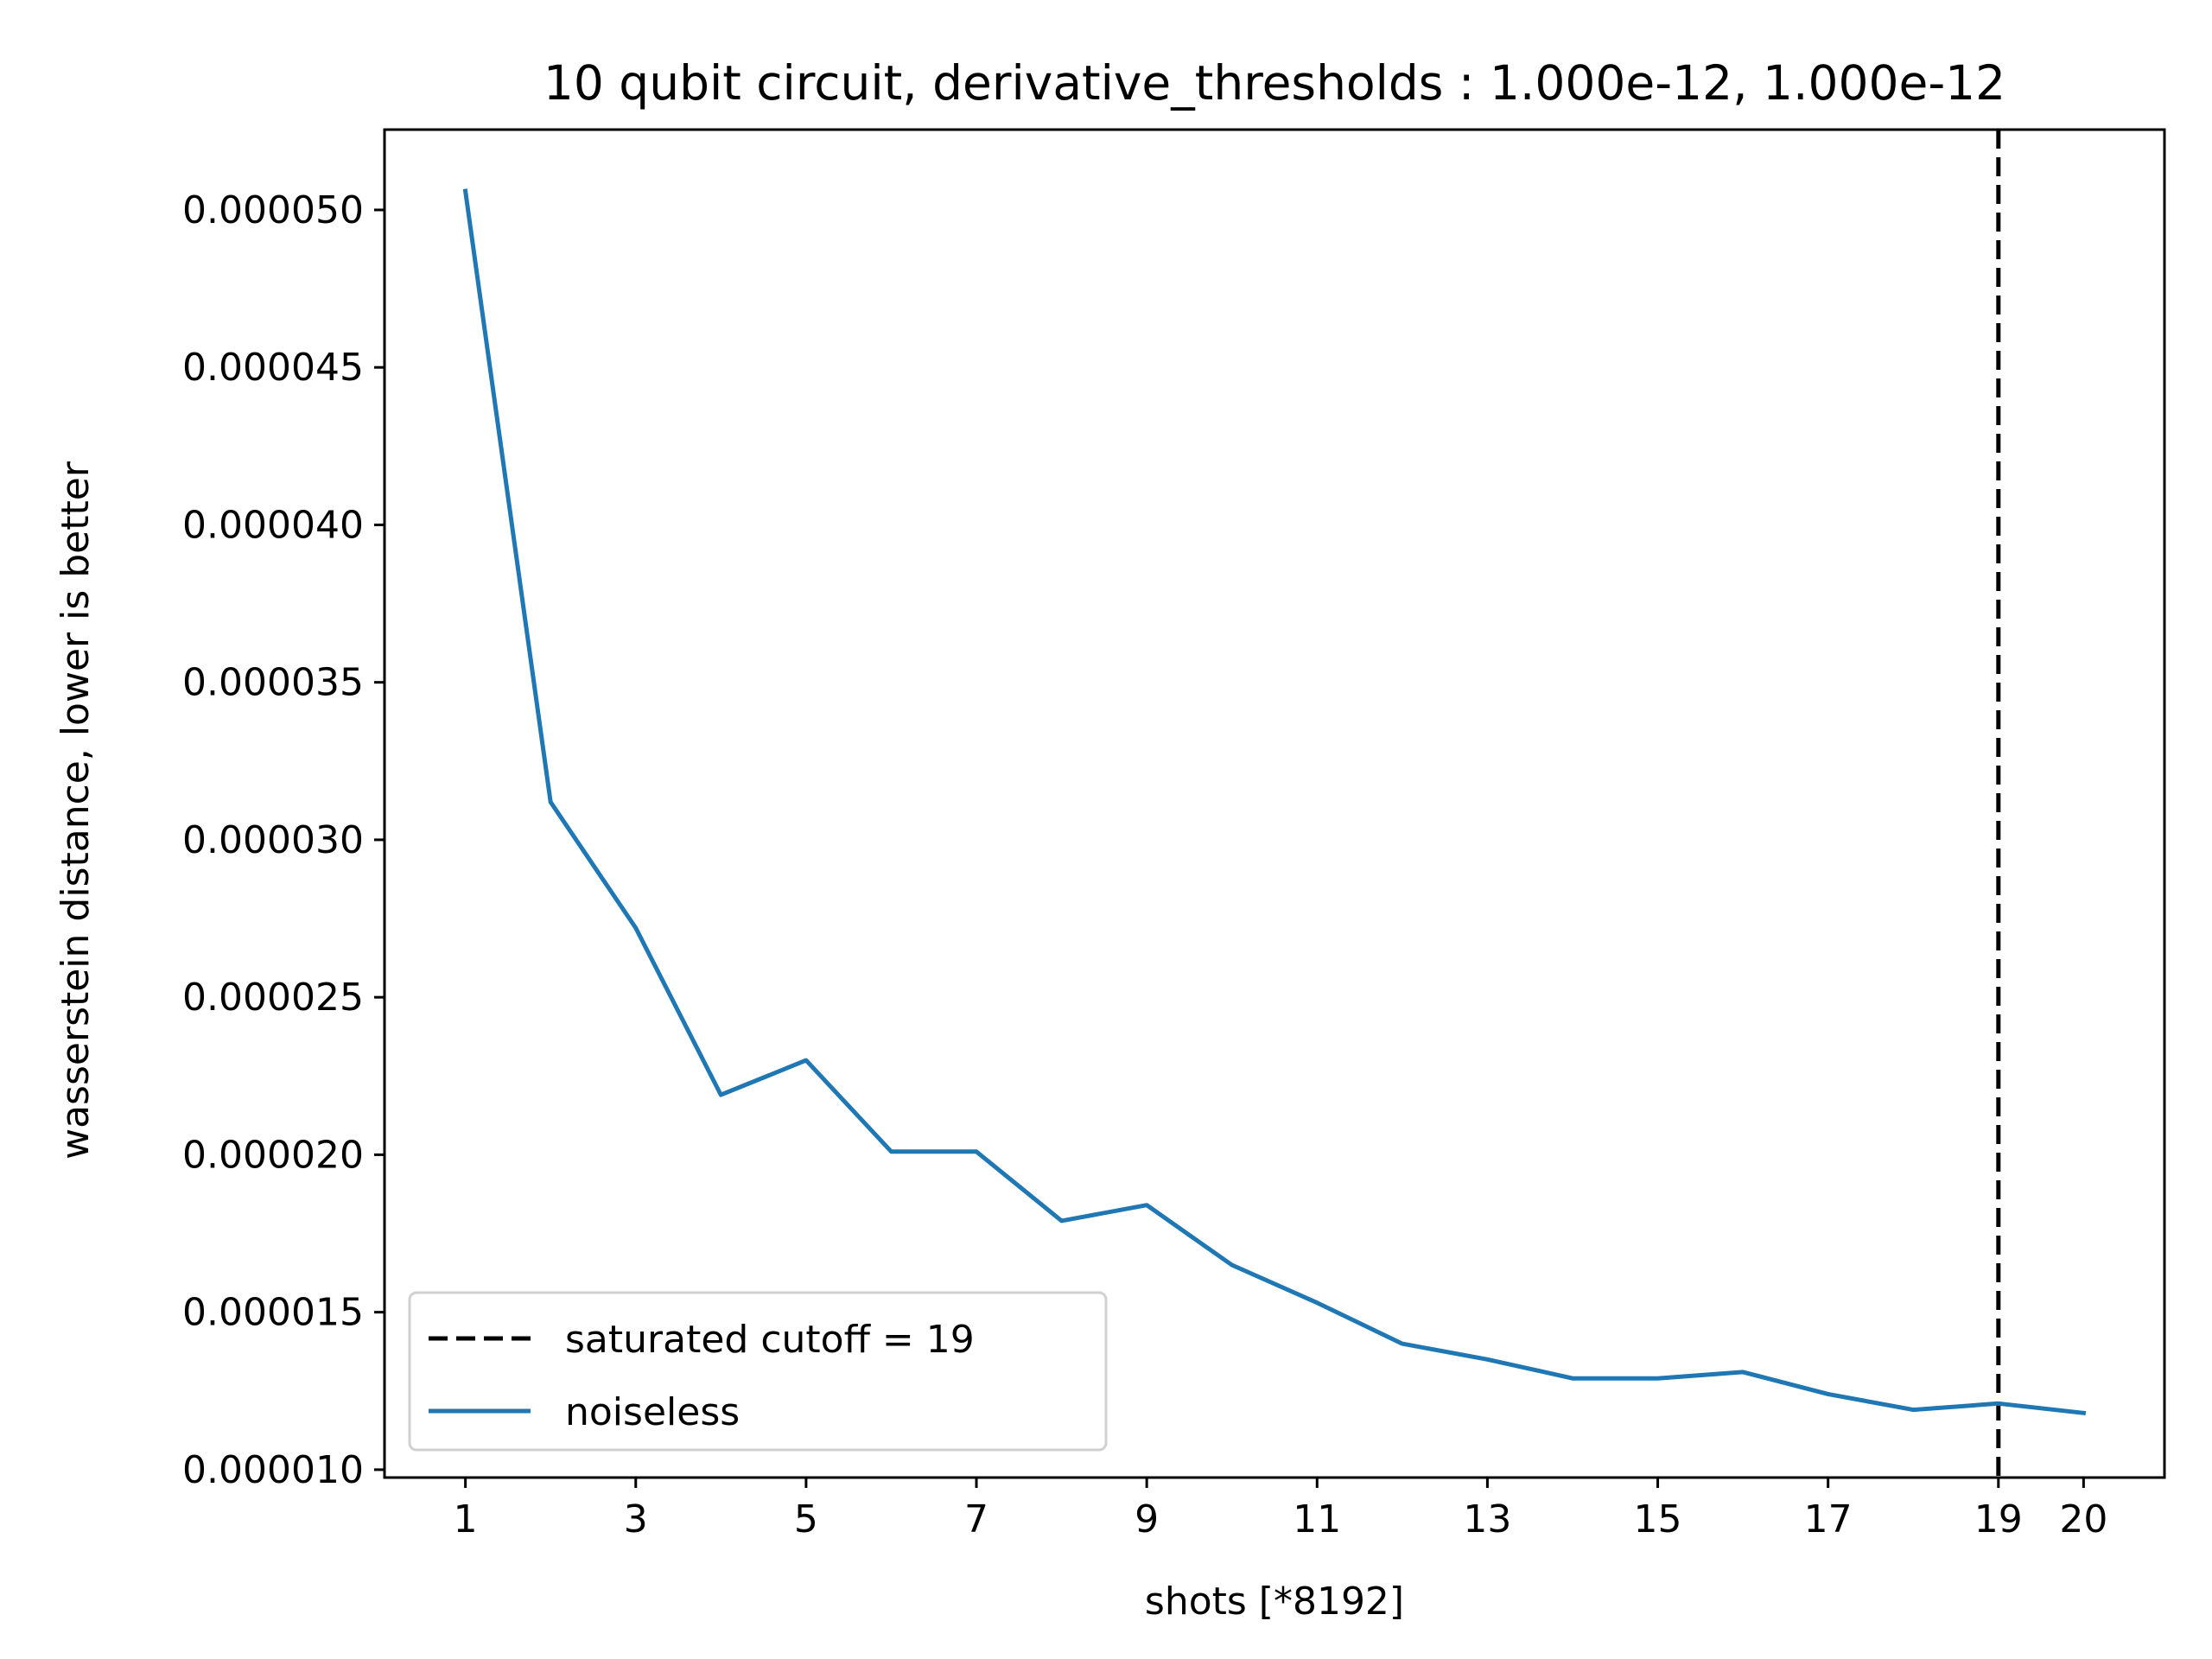 Image resolution: width=2212 pixels, height=1659 pixels. I want to click on y-tick-label: 0.000025, so click(273, 998).